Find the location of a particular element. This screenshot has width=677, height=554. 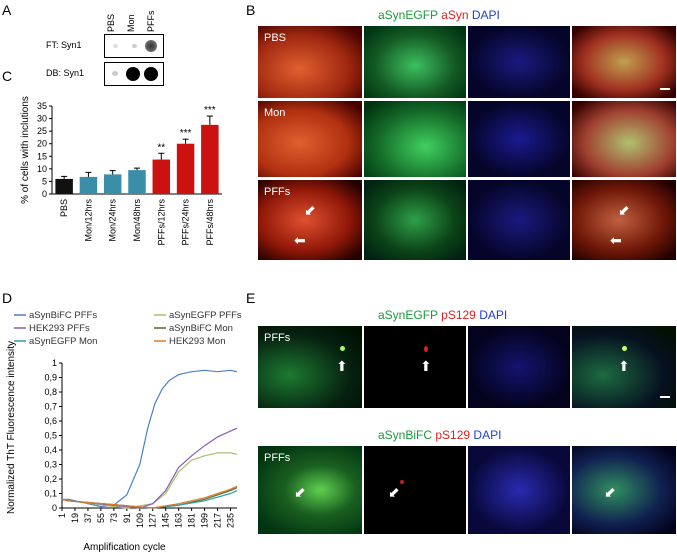

panel-label-d: D is located at coordinates (7, 298).